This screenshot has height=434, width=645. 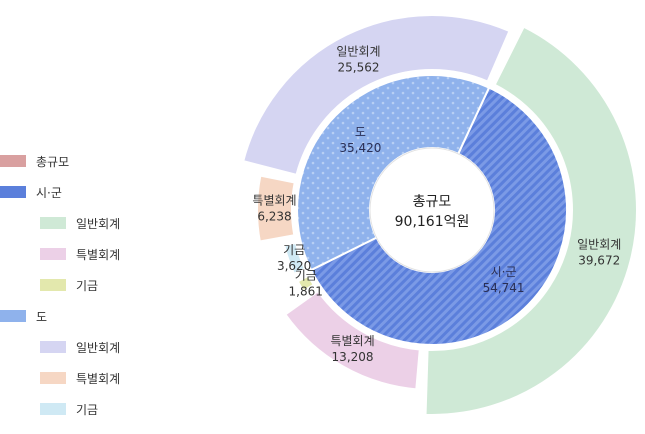 I want to click on data-label: 25,562, so click(x=358, y=67).